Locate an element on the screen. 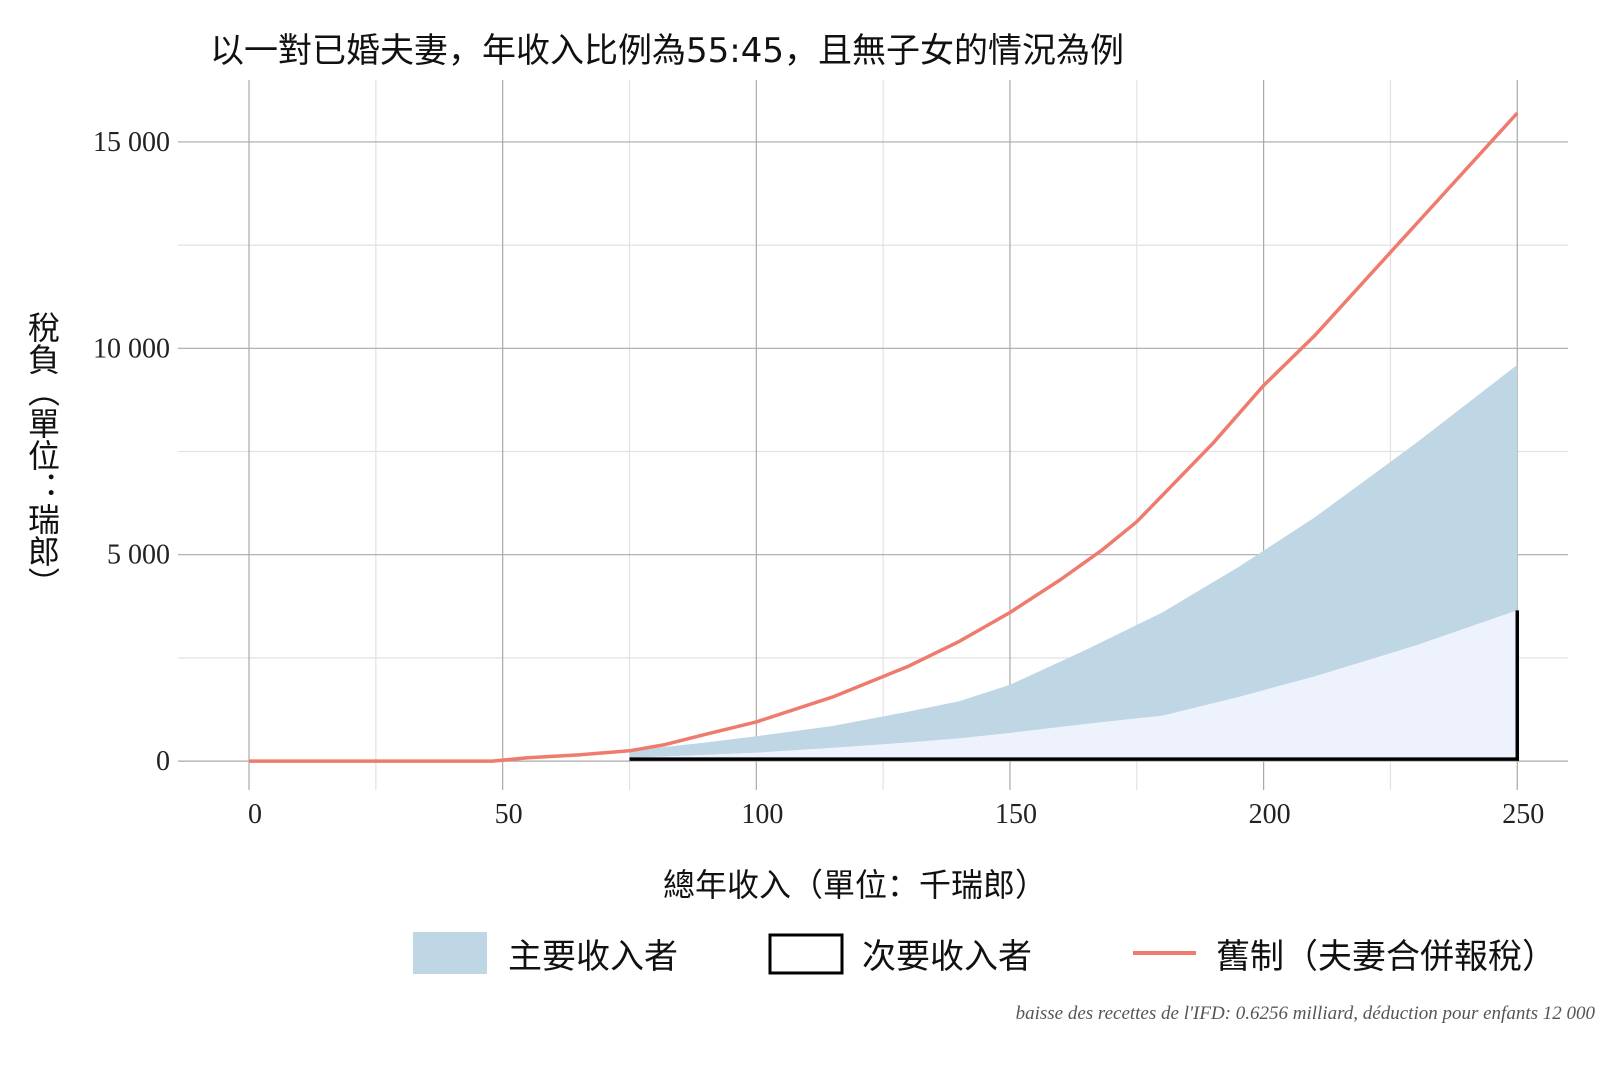  x-tick-label: 0 is located at coordinates (255, 814).